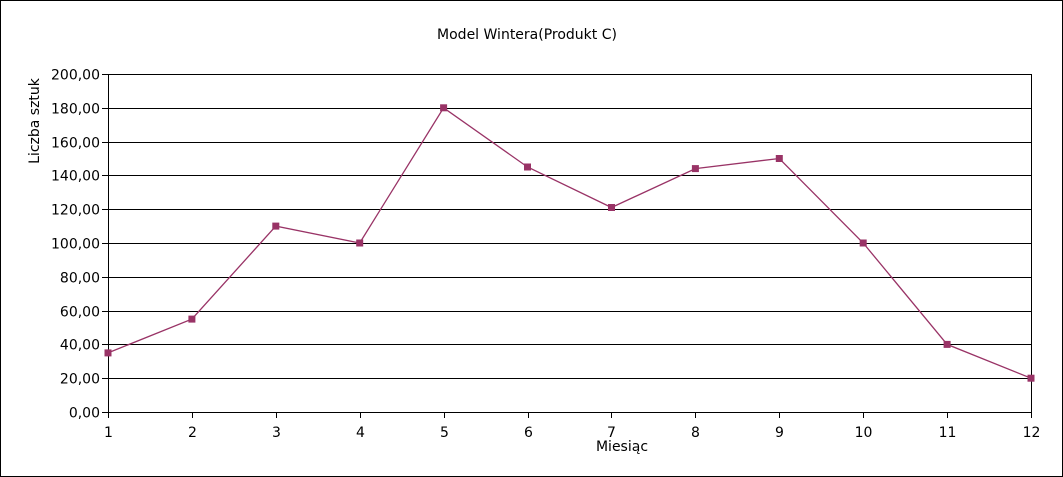  What do you see at coordinates (75, 211) in the screenshot?
I see `y-tick-label: 120,00` at bounding box center [75, 211].